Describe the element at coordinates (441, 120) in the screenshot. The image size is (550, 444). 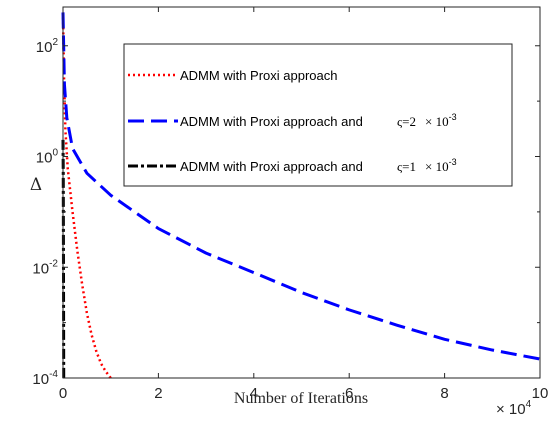
I see `legend-mult-2: × 10⁻³` at that location.